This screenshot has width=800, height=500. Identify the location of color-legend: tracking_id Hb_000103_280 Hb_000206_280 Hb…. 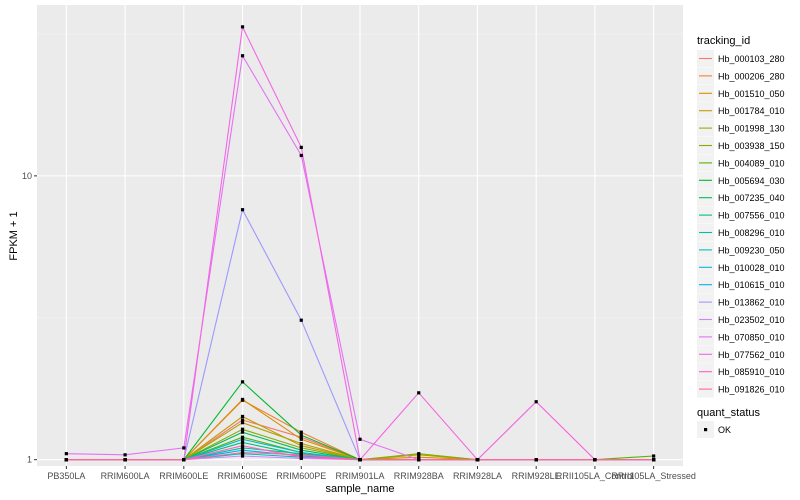
(741, 216).